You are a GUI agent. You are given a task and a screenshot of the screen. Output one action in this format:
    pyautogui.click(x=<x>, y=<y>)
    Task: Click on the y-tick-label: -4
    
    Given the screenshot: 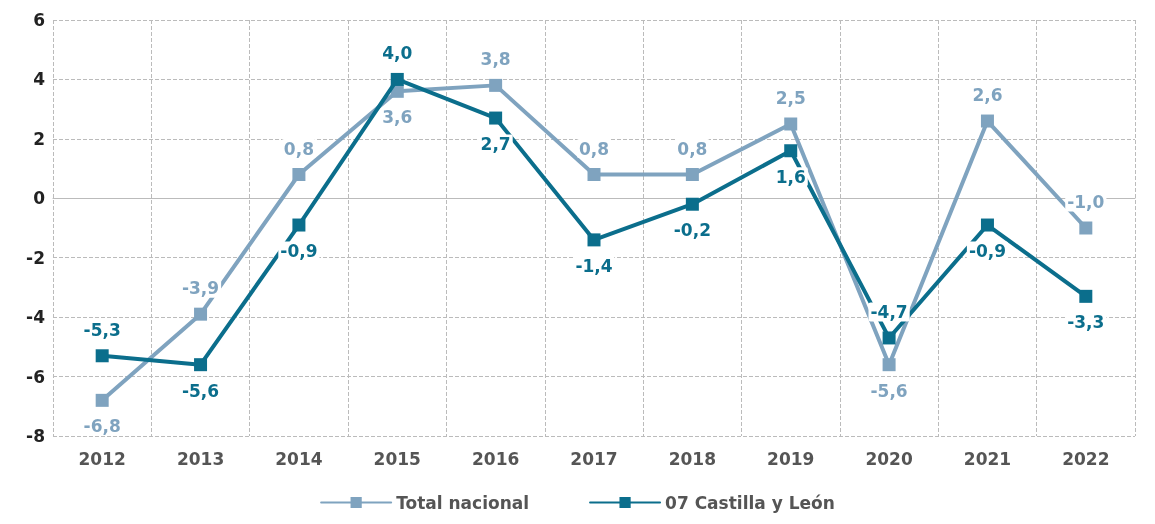 What is the action you would take?
    pyautogui.click(x=36, y=317)
    